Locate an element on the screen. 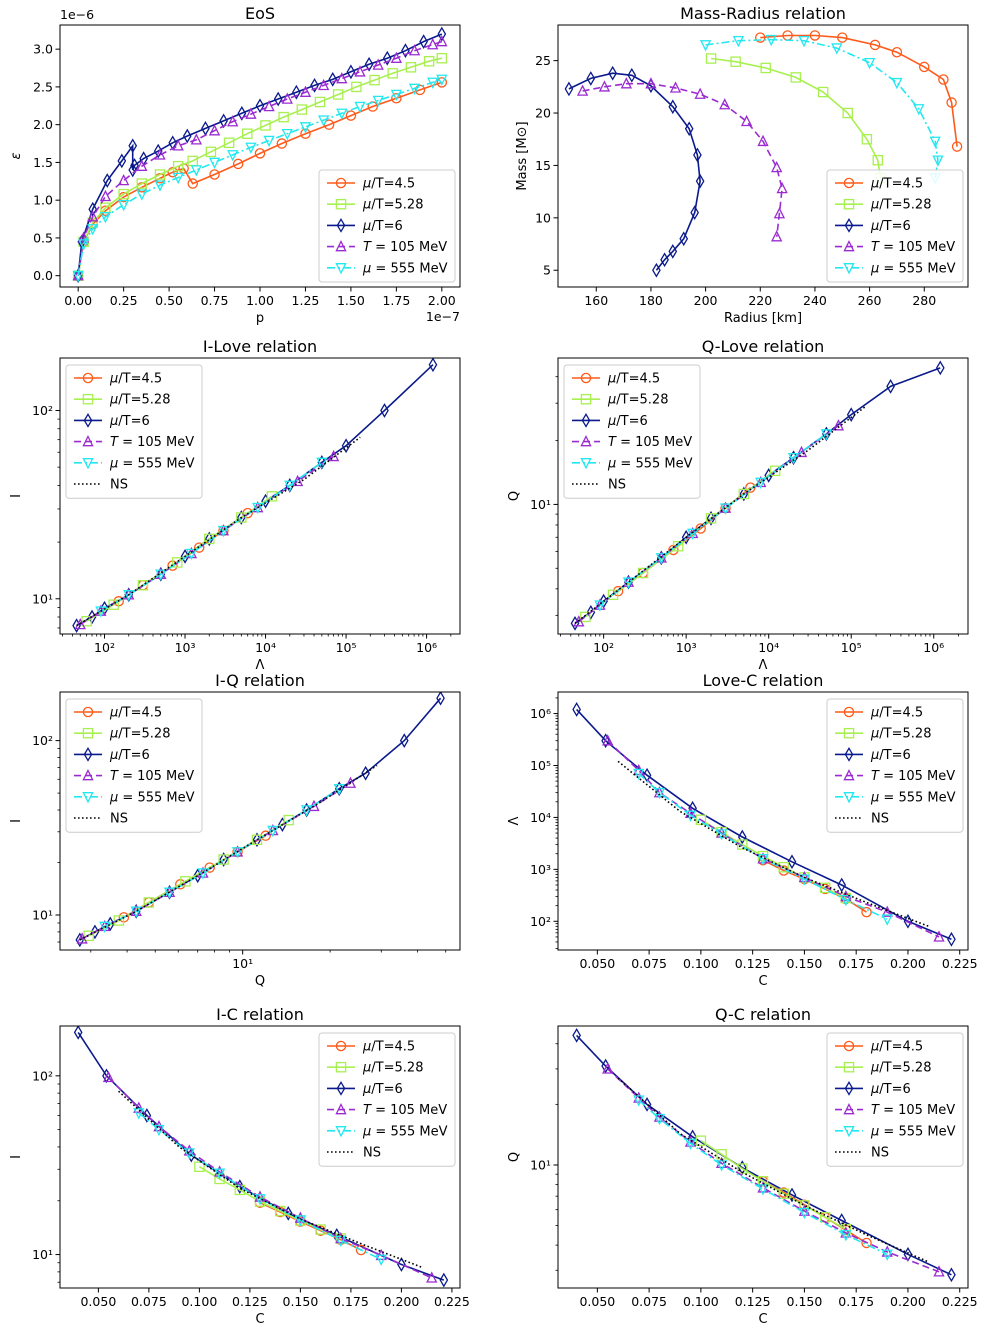 The height and width of the screenshot is (1332, 996). x-tick-label: 0.050 is located at coordinates (597, 1301).